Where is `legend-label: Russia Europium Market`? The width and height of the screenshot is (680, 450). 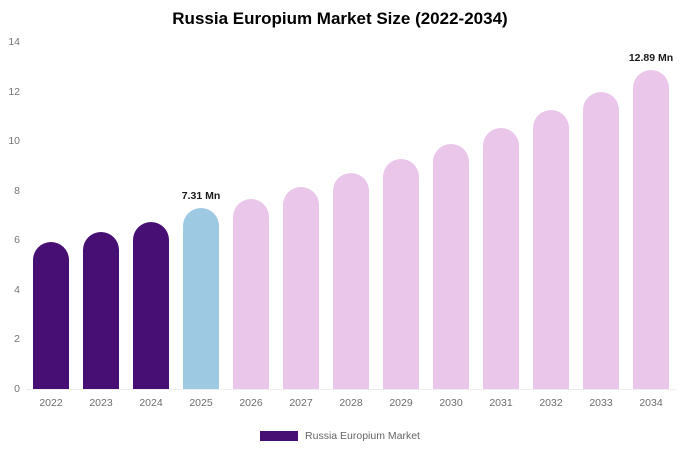
legend-label: Russia Europium Market is located at coordinates (362, 436).